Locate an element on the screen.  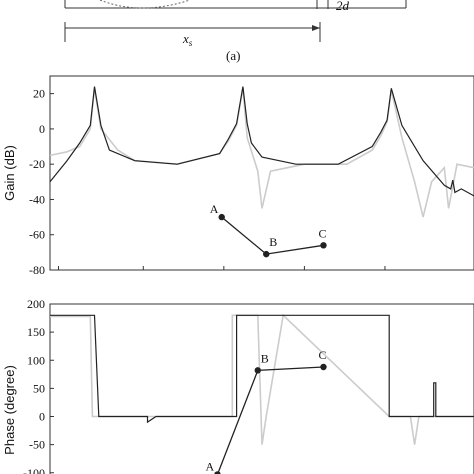
marker-curve is located at coordinates (270, 420).